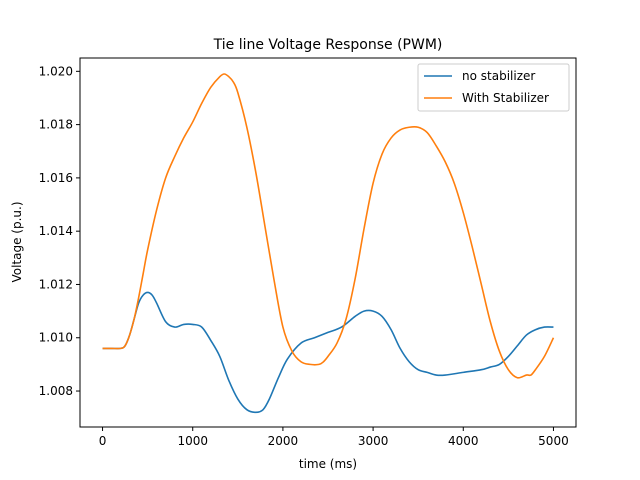 This screenshot has width=640, height=480. Describe the element at coordinates (553, 441) in the screenshot. I see `x-tick-label: 5000` at that location.